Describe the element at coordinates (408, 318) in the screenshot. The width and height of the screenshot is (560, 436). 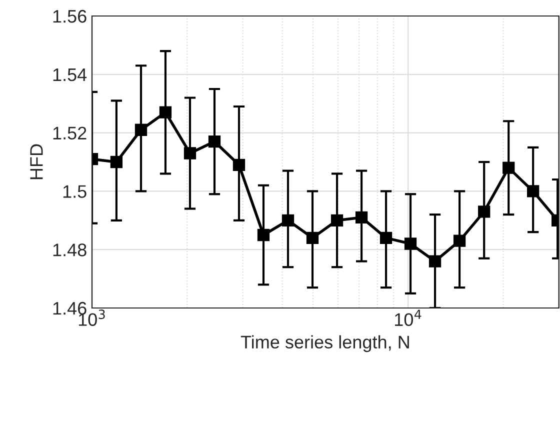
I see `x-tick-label: 10$^{4}$` at that location.